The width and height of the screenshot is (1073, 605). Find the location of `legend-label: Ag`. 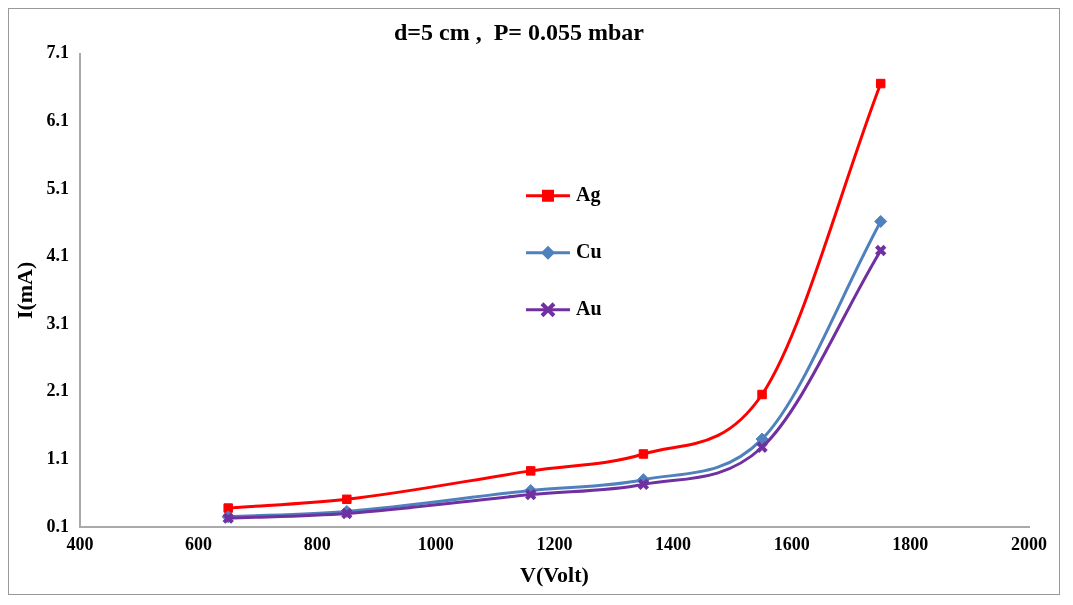

legend-label: Ag is located at coordinates (588, 194).